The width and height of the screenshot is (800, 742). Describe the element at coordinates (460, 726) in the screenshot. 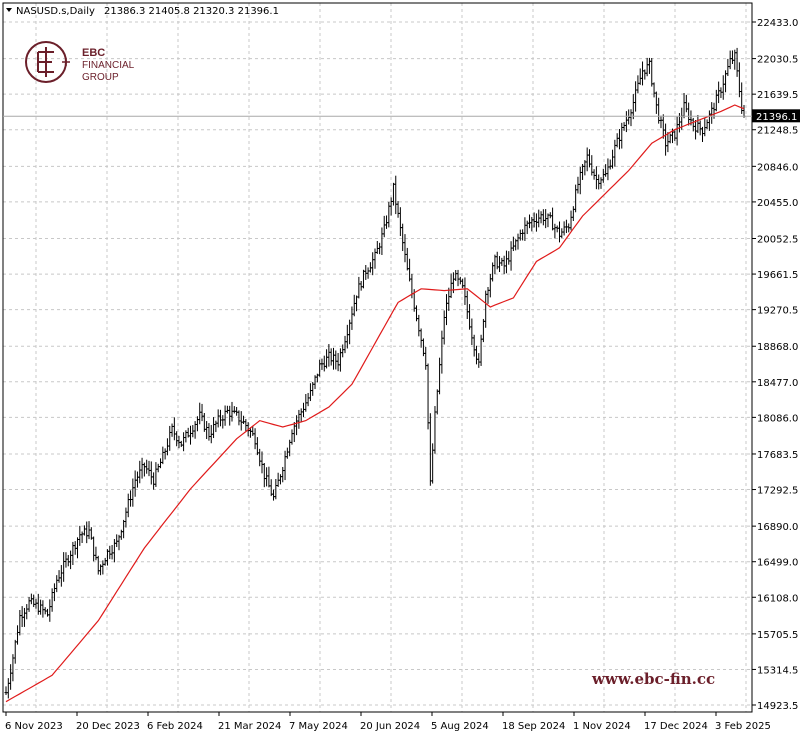

I see `x-tick-label: 5 Aug 2024` at that location.